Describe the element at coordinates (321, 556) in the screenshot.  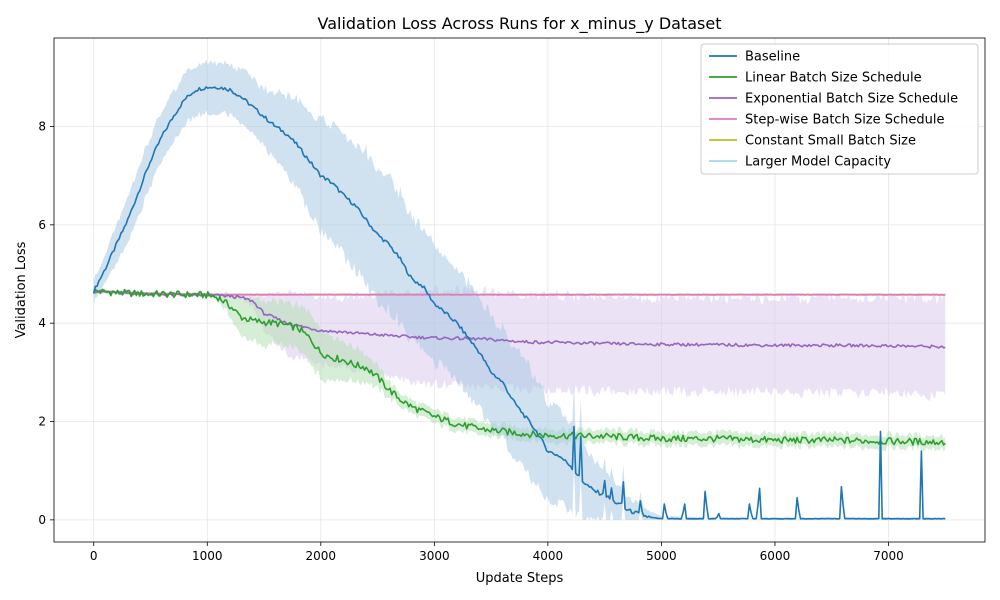
I see `x-tick-label: 2000` at that location.